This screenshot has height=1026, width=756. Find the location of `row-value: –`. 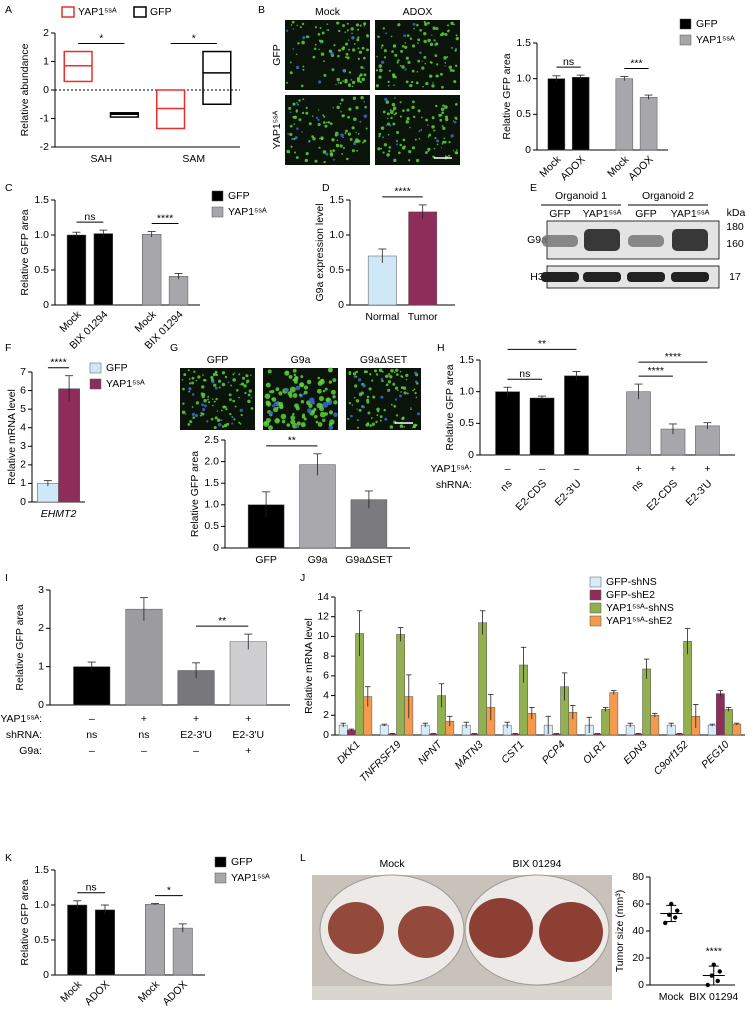

row-value: – is located at coordinates (92, 751).